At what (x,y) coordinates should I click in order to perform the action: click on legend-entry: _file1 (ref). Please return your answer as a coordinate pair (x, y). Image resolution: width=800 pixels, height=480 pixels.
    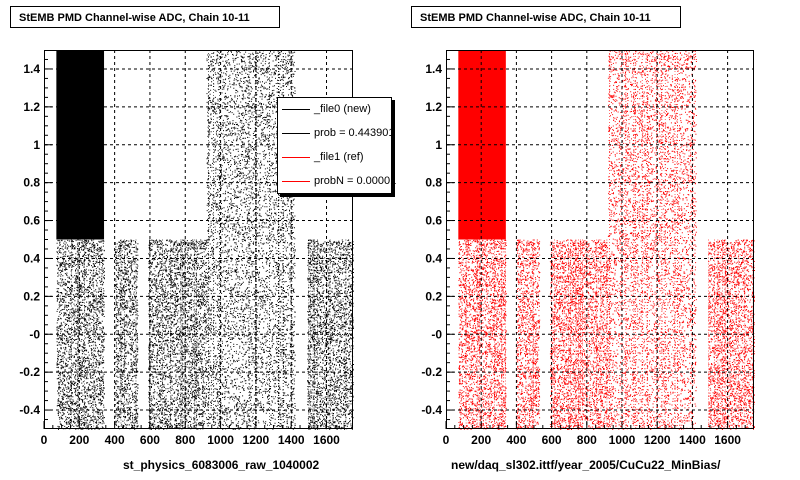
    Looking at the image, I should click on (334, 158).